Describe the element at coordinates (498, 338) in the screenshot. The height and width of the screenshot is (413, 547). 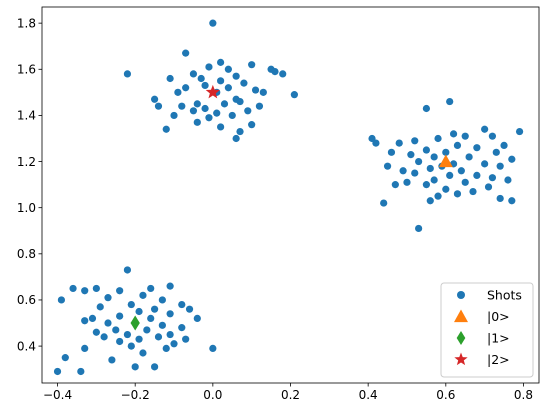
I see `legend-label: |1>` at that location.